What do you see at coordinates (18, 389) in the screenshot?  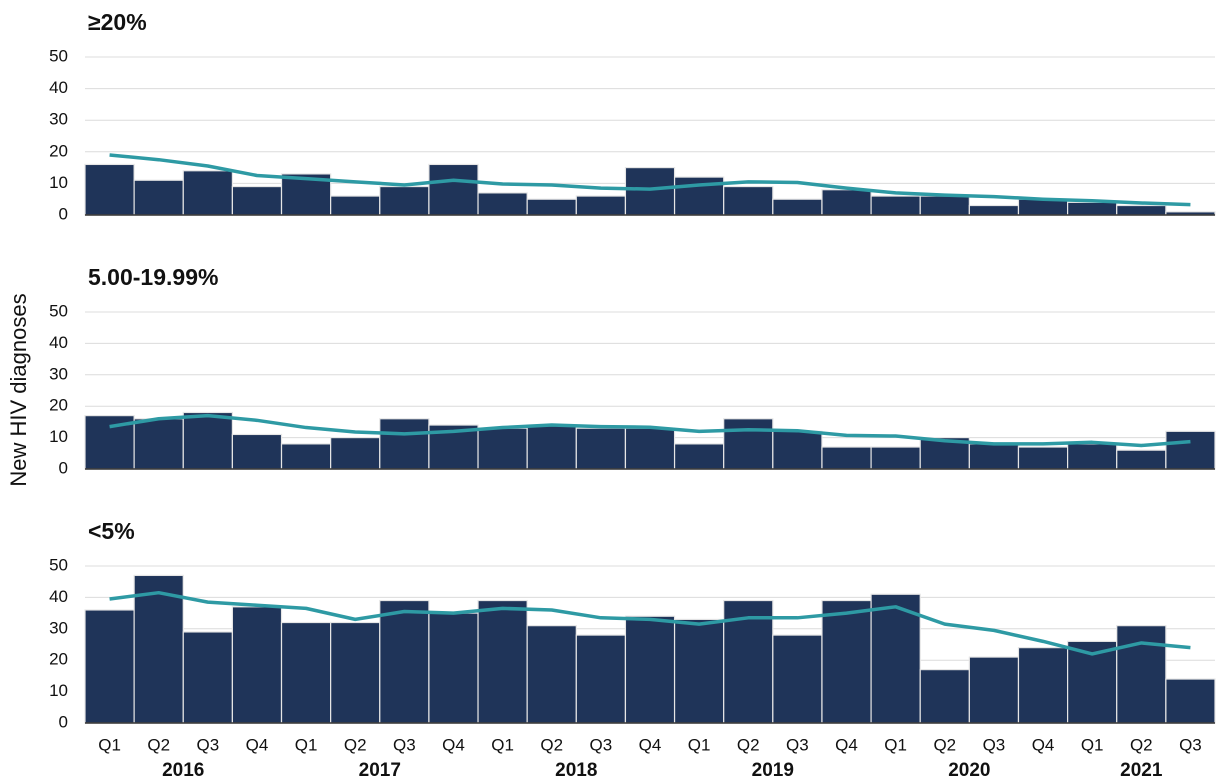 I see `y-axis-label: New HIV diagnoses` at bounding box center [18, 389].